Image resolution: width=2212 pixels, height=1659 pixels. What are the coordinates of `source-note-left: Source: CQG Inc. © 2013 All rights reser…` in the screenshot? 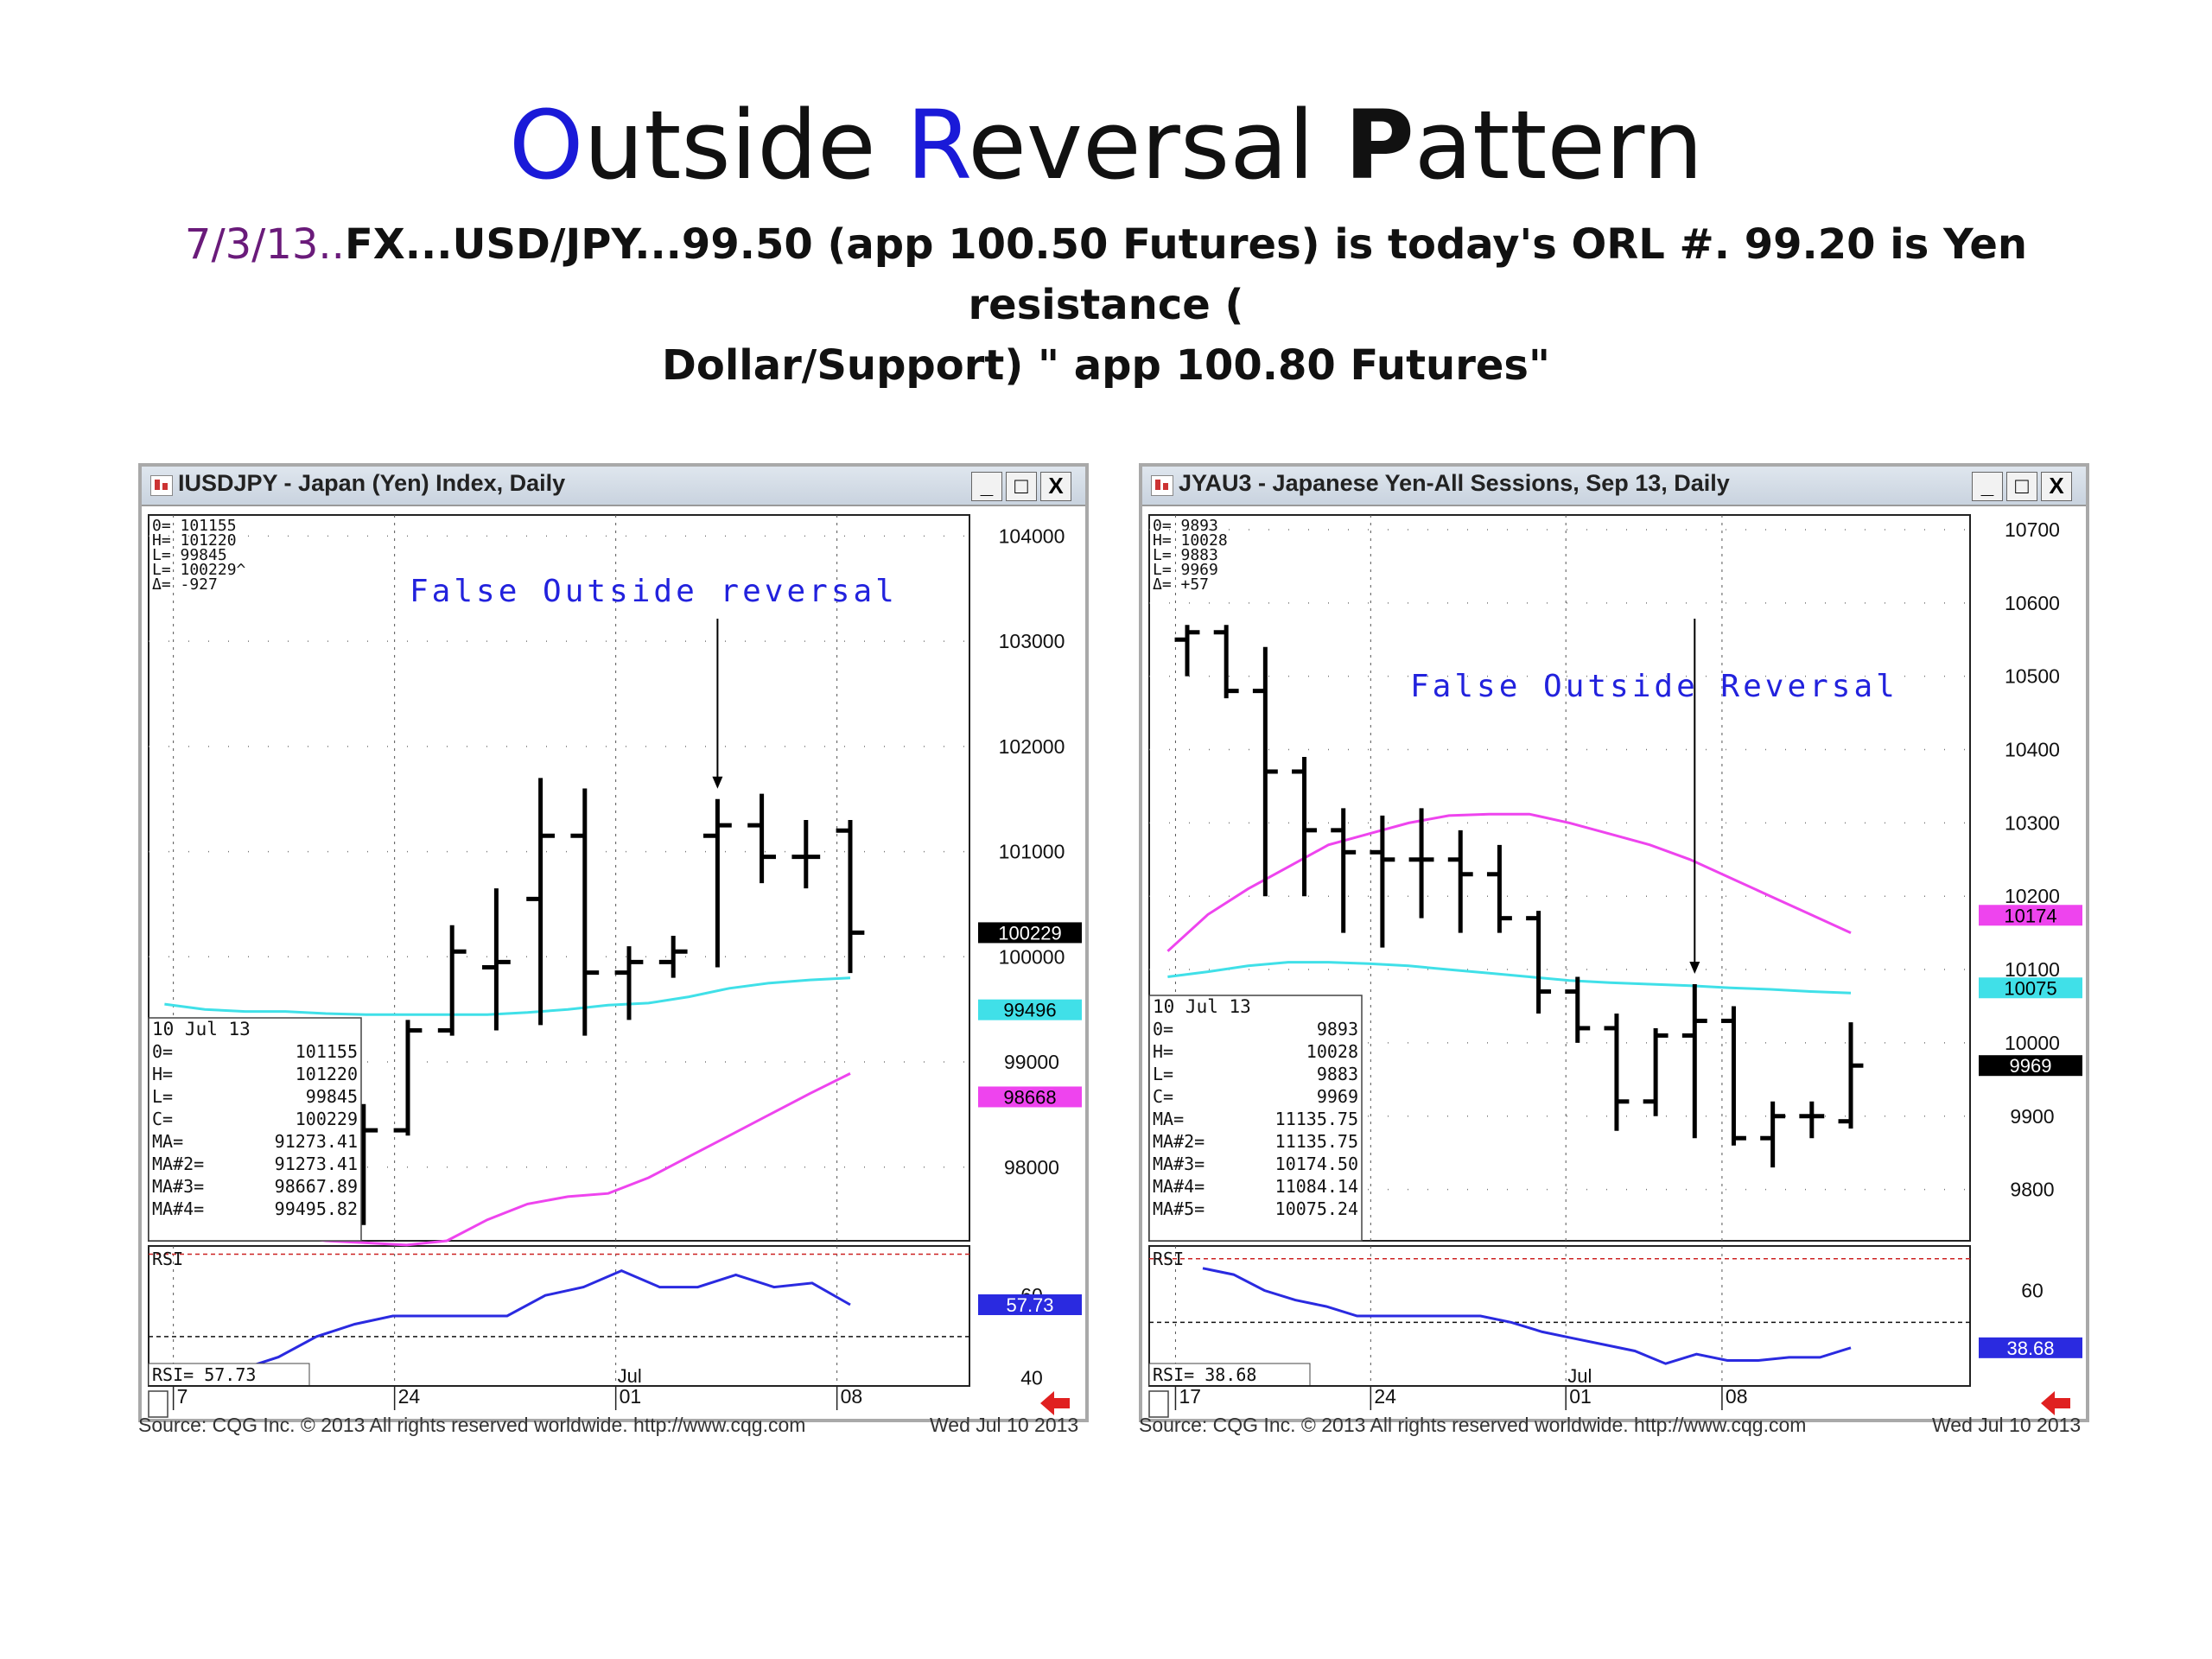 It's located at (472, 1425).